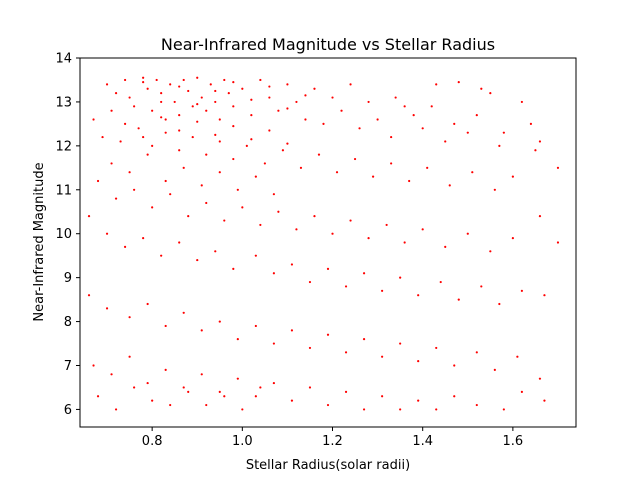  I want to click on x-axis: 0.8 1.0 1.2 1.4 1.6, so click(332, 438).